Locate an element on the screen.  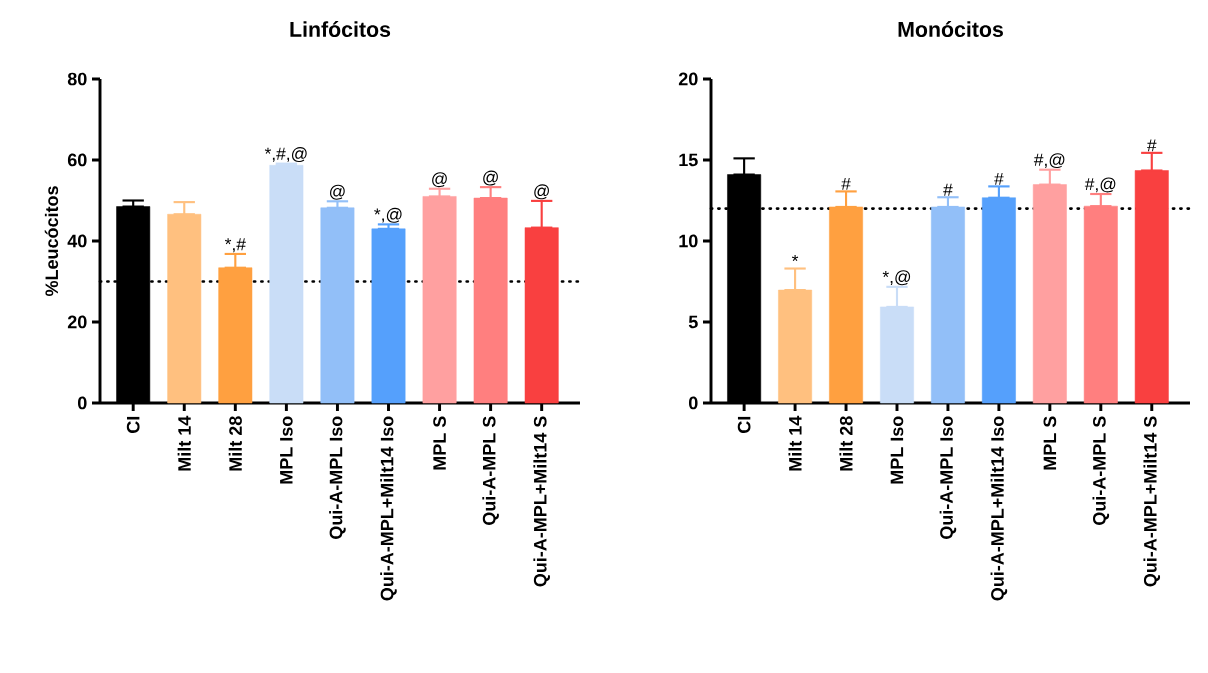
y-tick-label: 60 is located at coordinates (77, 160).